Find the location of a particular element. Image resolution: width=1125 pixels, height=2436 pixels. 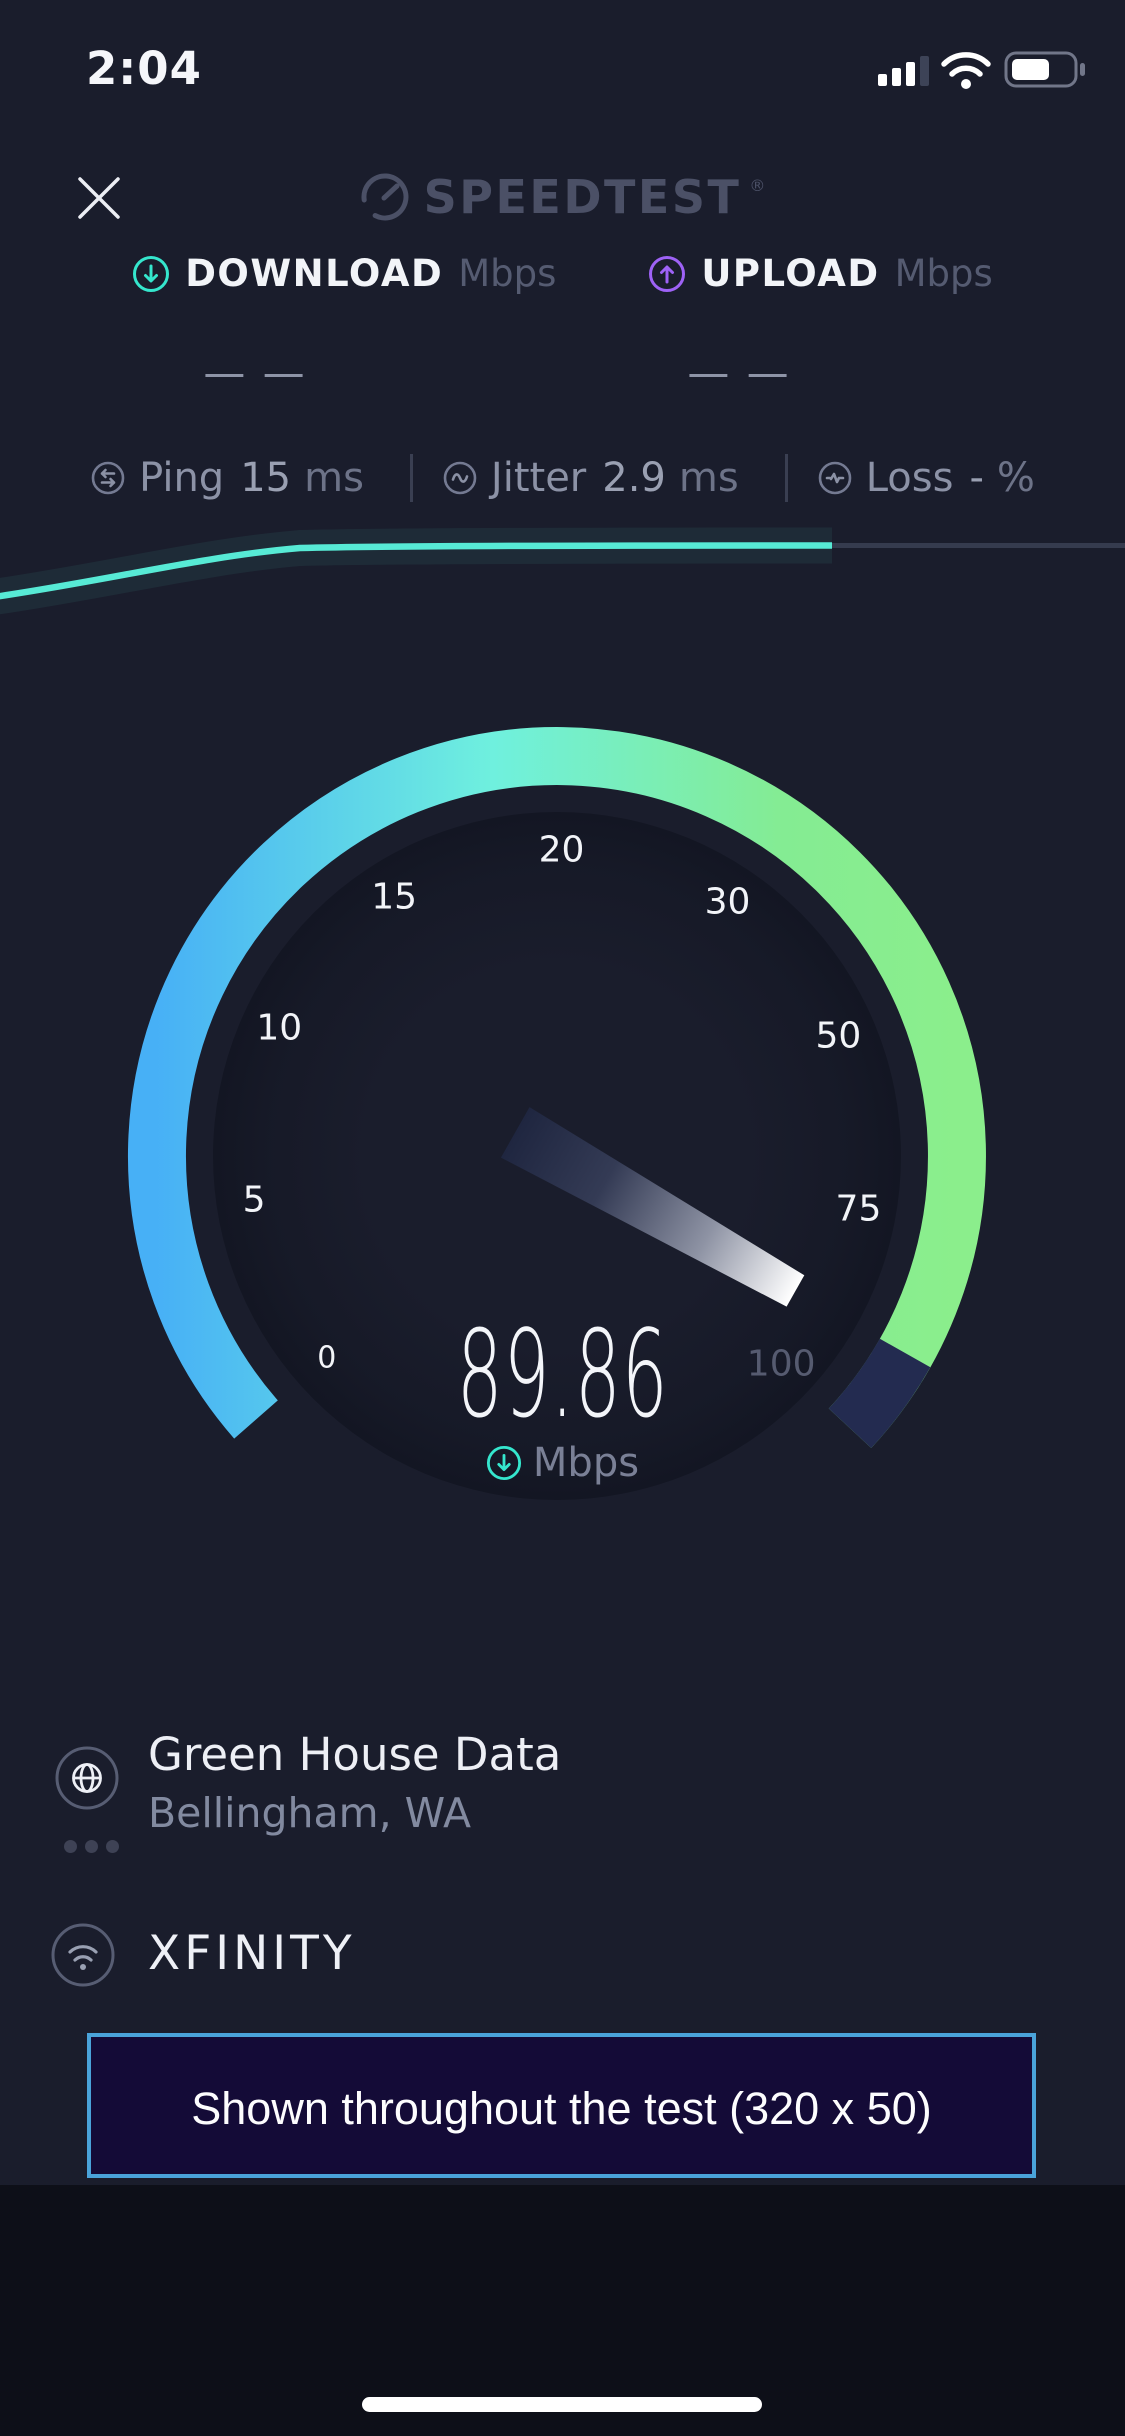

result-header-row: DOWNLOAD Mbps UPLOAD Mbps is located at coordinates (562, 273).